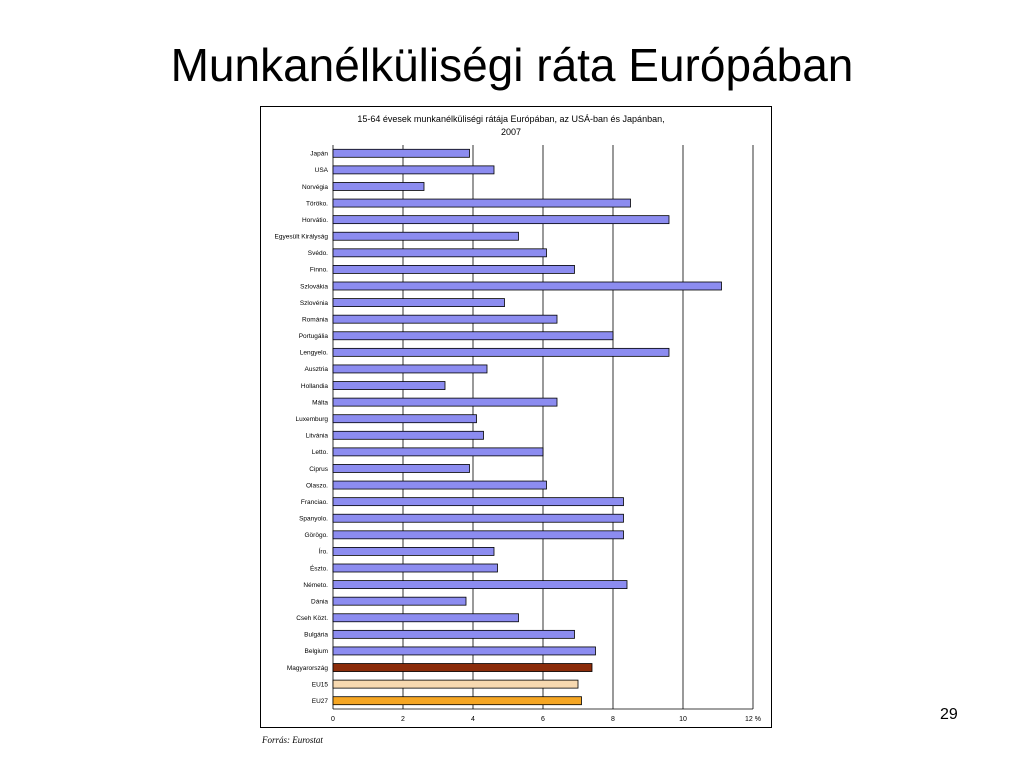 This screenshot has width=1024, height=768. I want to click on category-label: Málta, so click(320, 402).